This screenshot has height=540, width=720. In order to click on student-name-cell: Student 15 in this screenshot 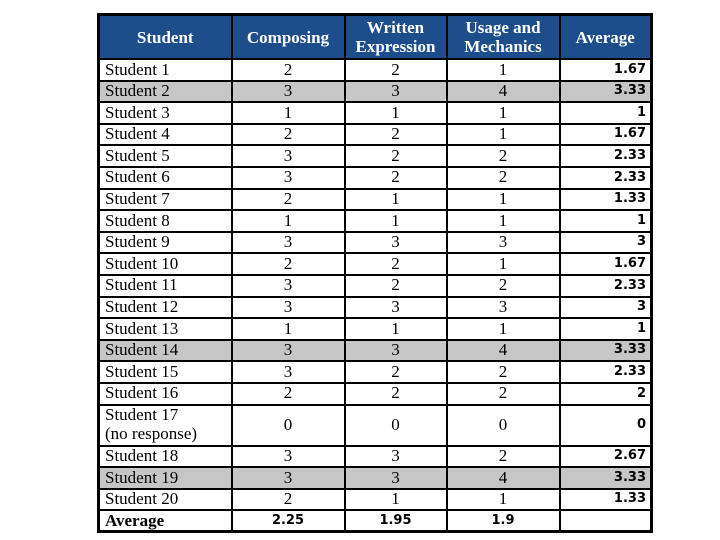, I will do `click(165, 372)`.